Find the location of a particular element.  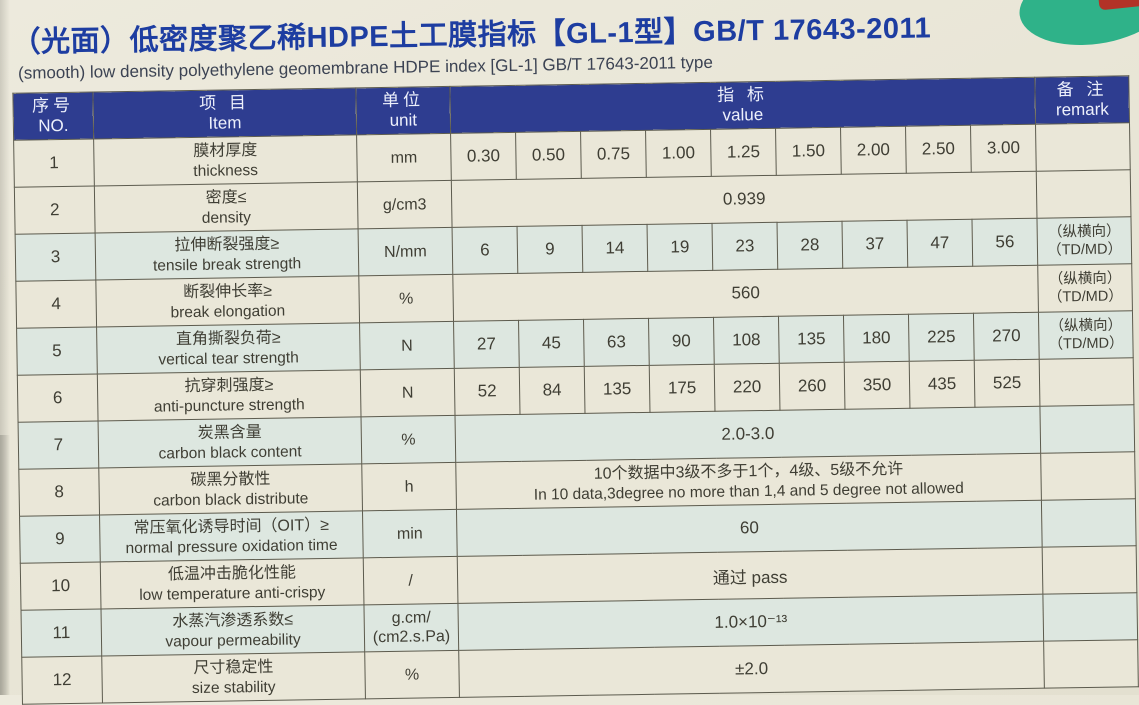

row-number: 11 is located at coordinates (61, 633).